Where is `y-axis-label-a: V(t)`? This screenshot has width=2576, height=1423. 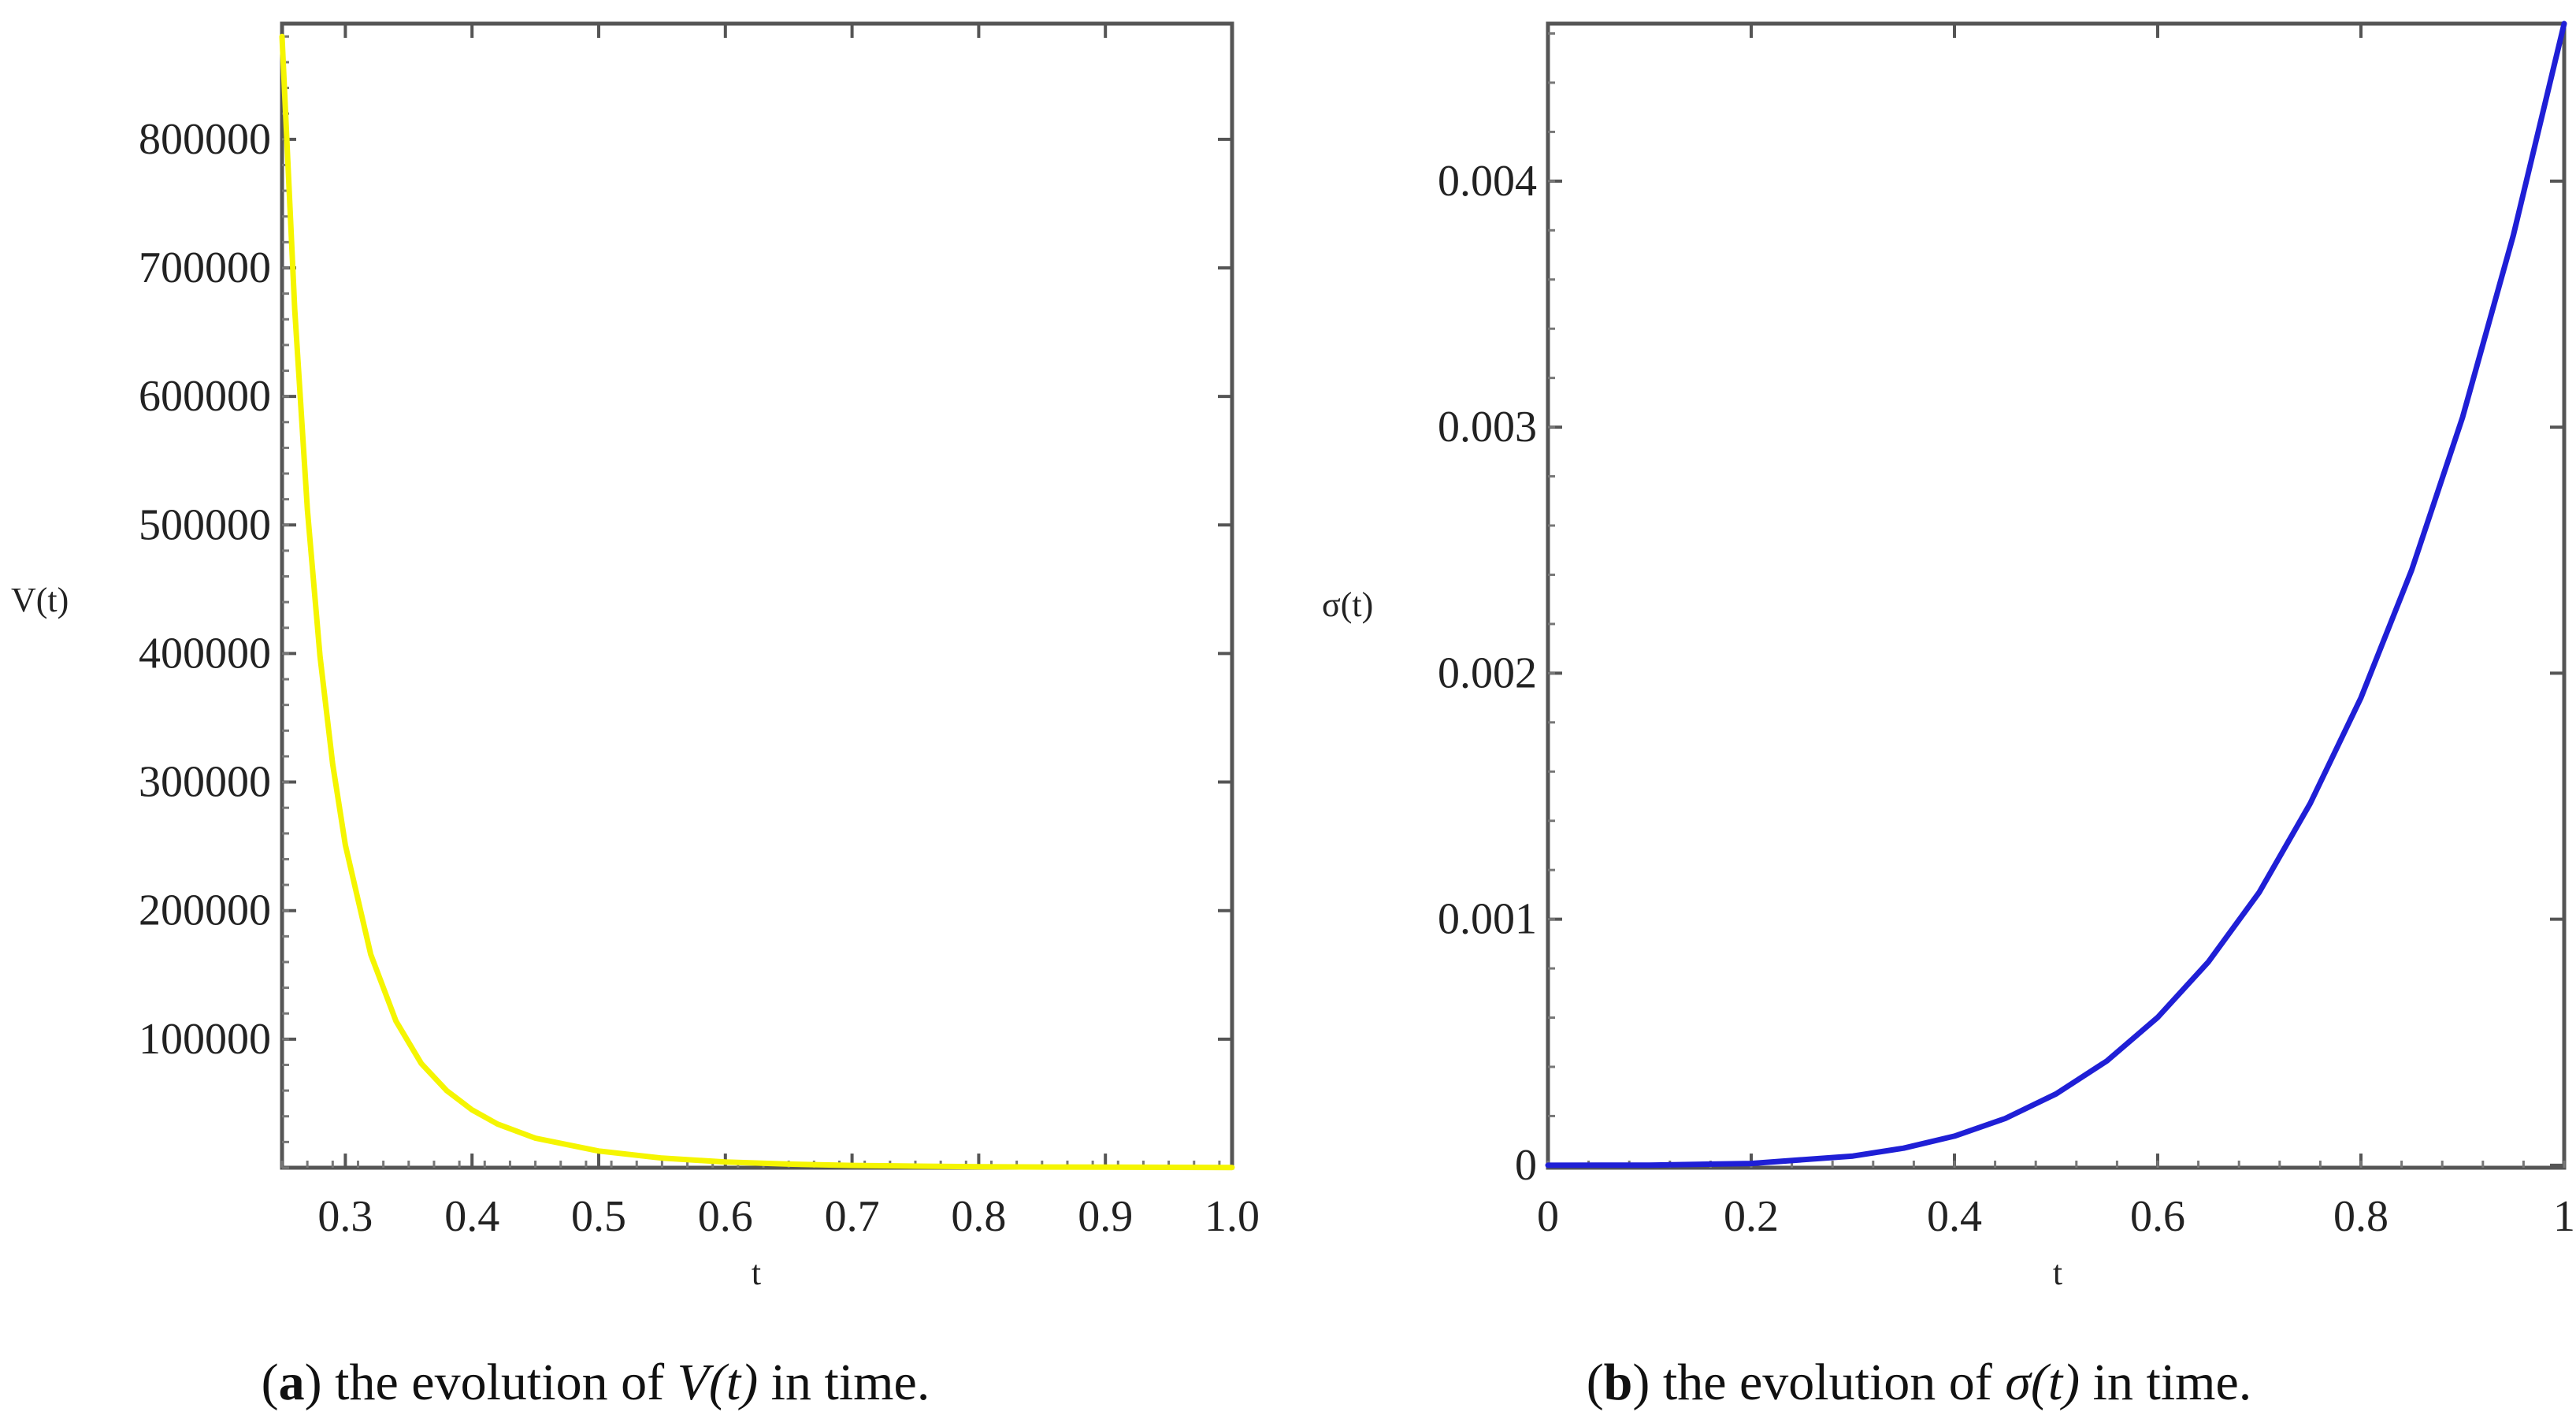 y-axis-label-a: V(t) is located at coordinates (40, 600).